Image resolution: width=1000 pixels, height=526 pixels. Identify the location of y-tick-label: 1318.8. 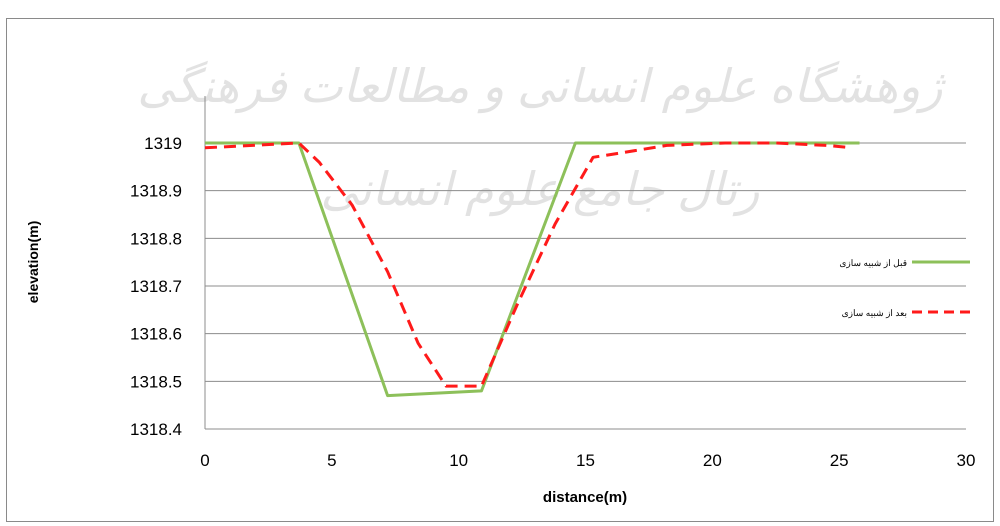
(156, 238).